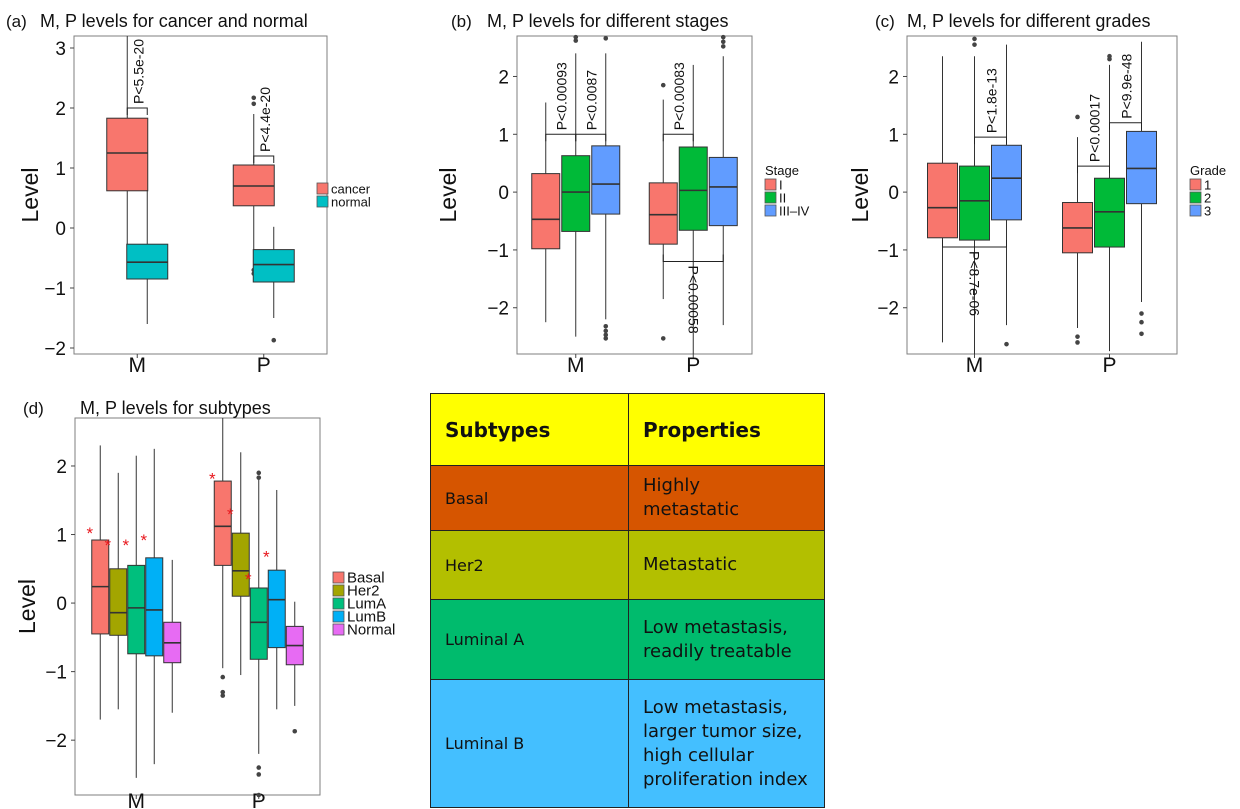 The height and width of the screenshot is (809, 1240). I want to click on panel-label: (d), so click(33, 408).